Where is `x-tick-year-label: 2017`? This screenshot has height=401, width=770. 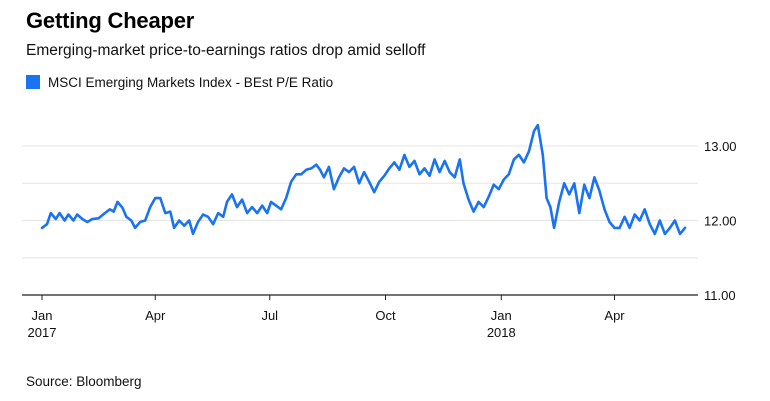
x-tick-year-label: 2017 is located at coordinates (42, 332).